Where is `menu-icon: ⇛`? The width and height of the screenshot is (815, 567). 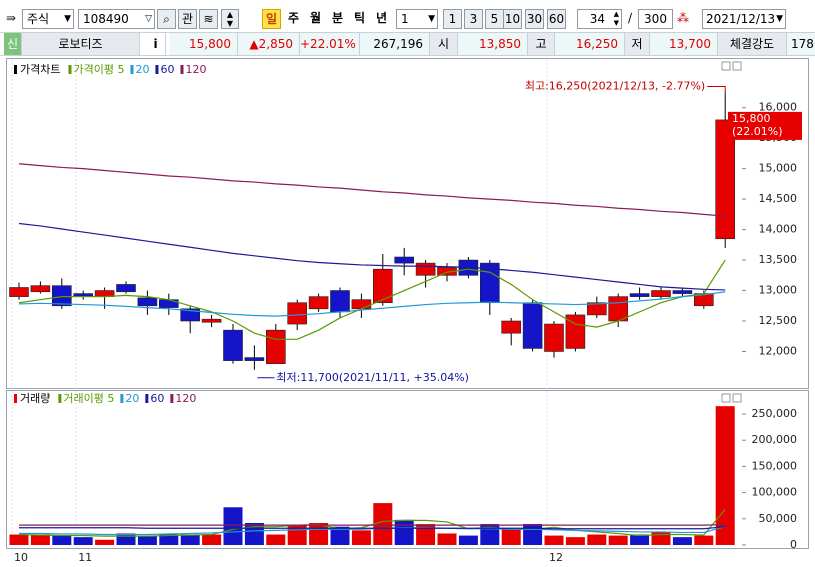 menu-icon: ⇛ is located at coordinates (11, 19).